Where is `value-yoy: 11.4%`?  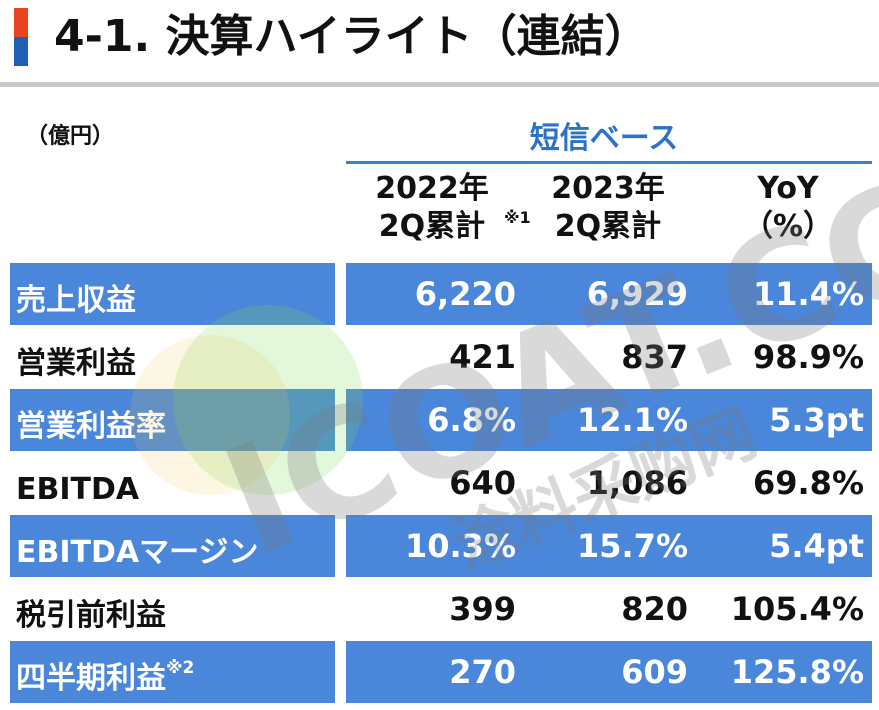
value-yoy: 11.4% is located at coordinates (808, 294).